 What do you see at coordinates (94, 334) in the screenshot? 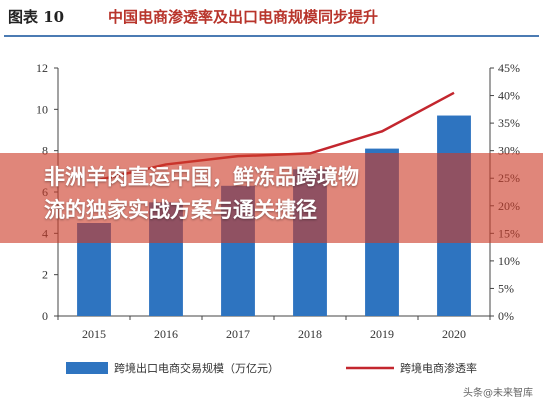
I see `x-tick-label: 2015` at bounding box center [94, 334].